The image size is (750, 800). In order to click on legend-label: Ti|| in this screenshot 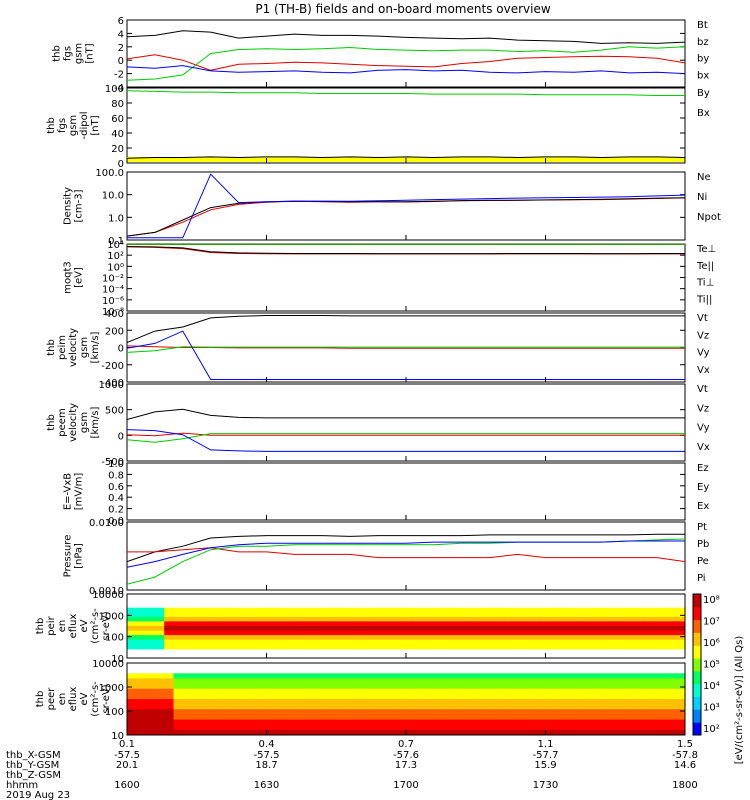, I will do `click(704, 299)`.